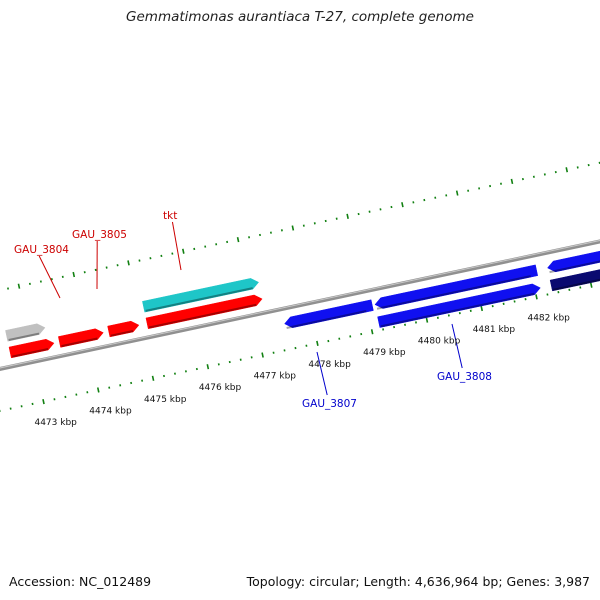 The width and height of the screenshot is (600, 600). What do you see at coordinates (464, 377) in the screenshot?
I see `gene-label-gau-3808: GAU_3808` at bounding box center [464, 377].